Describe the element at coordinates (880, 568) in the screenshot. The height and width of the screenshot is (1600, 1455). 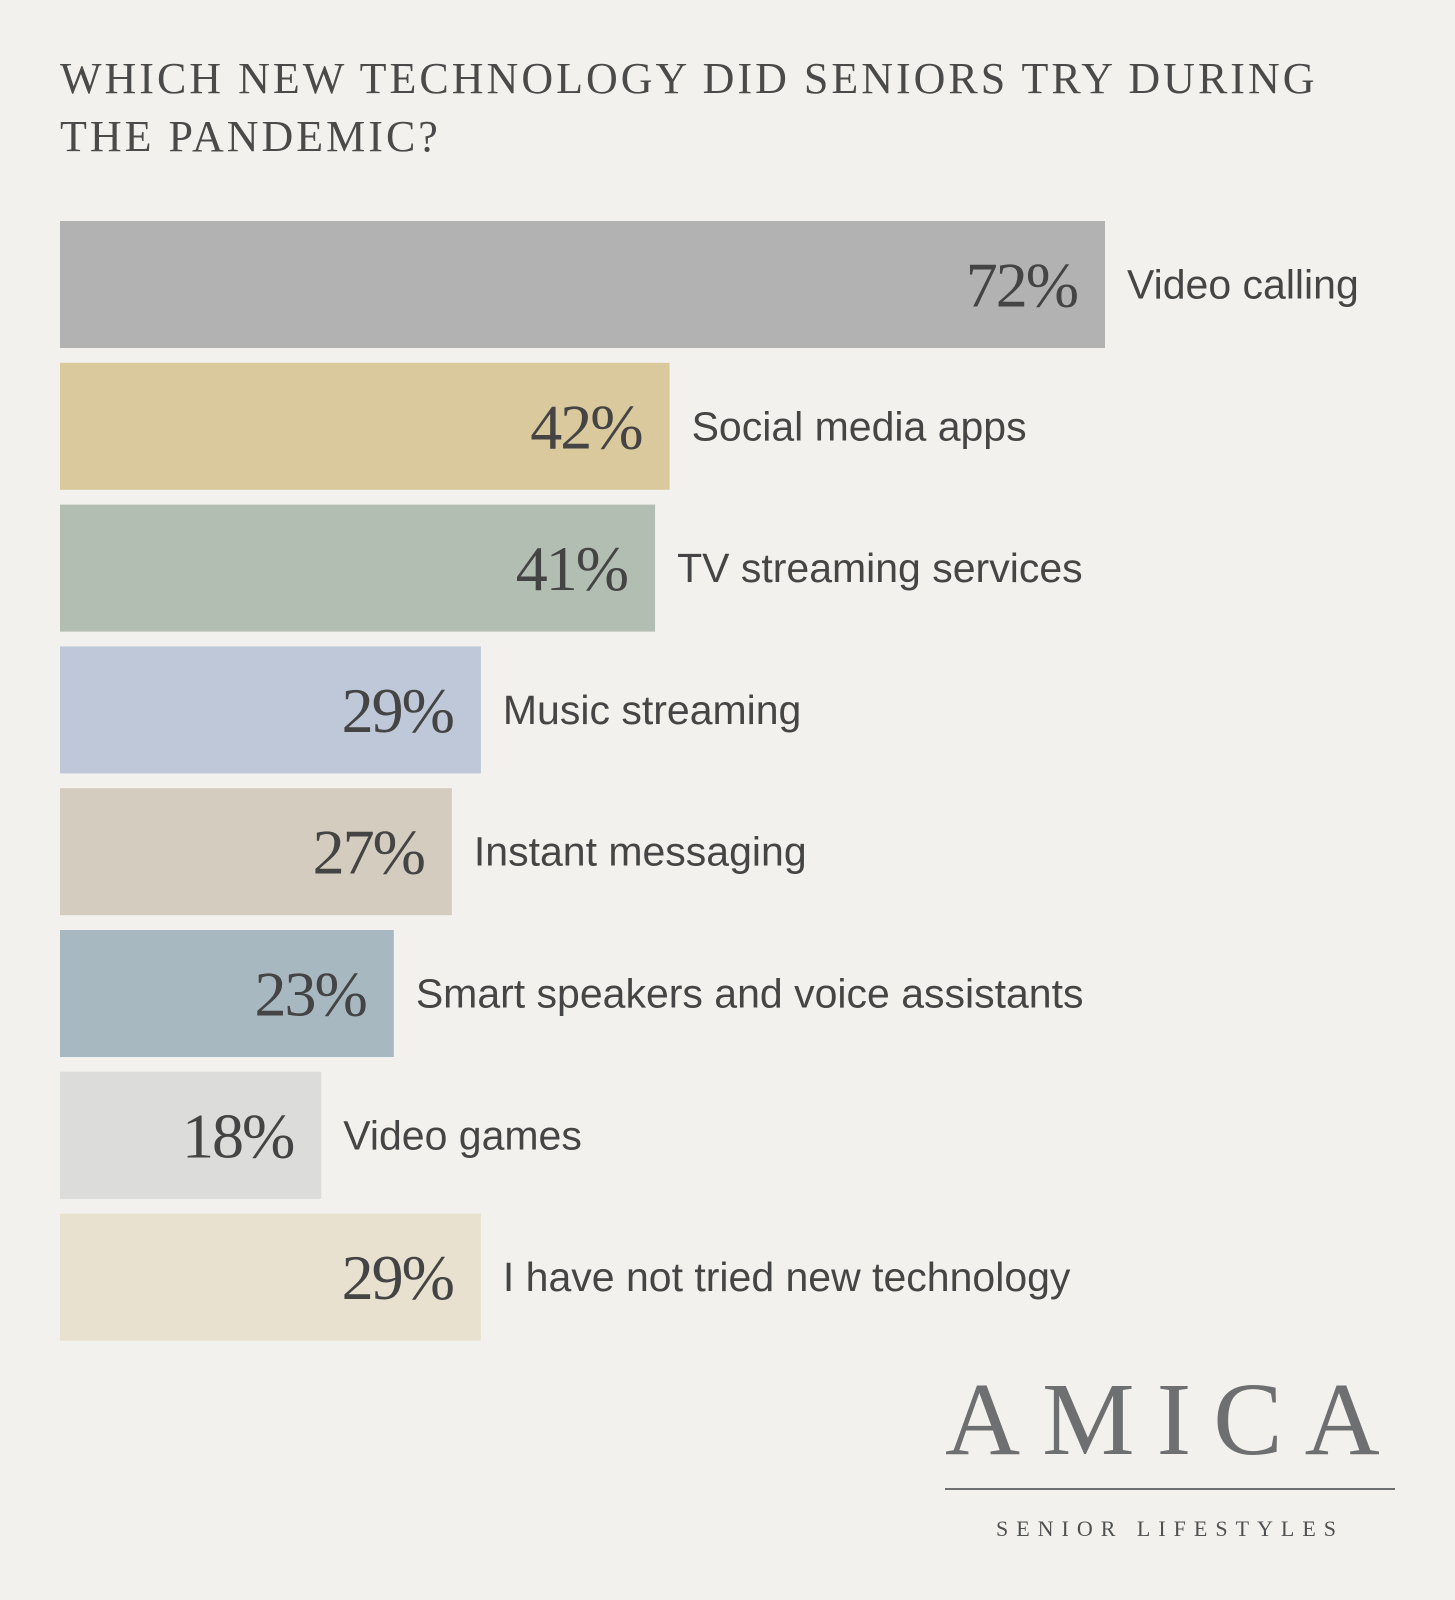
I see `category-label: TV streaming services` at that location.